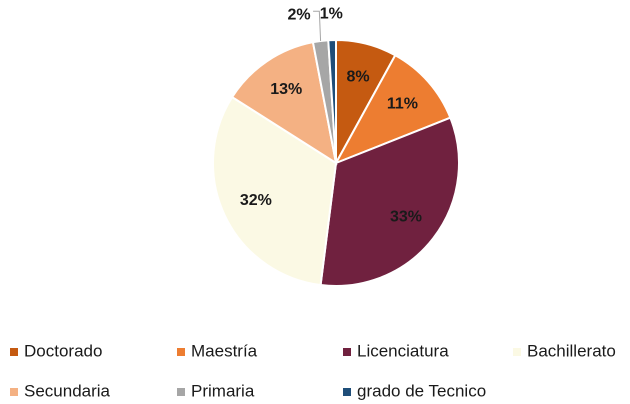 The height and width of the screenshot is (404, 630). What do you see at coordinates (224, 350) in the screenshot?
I see `legend-label: Maestría` at bounding box center [224, 350].